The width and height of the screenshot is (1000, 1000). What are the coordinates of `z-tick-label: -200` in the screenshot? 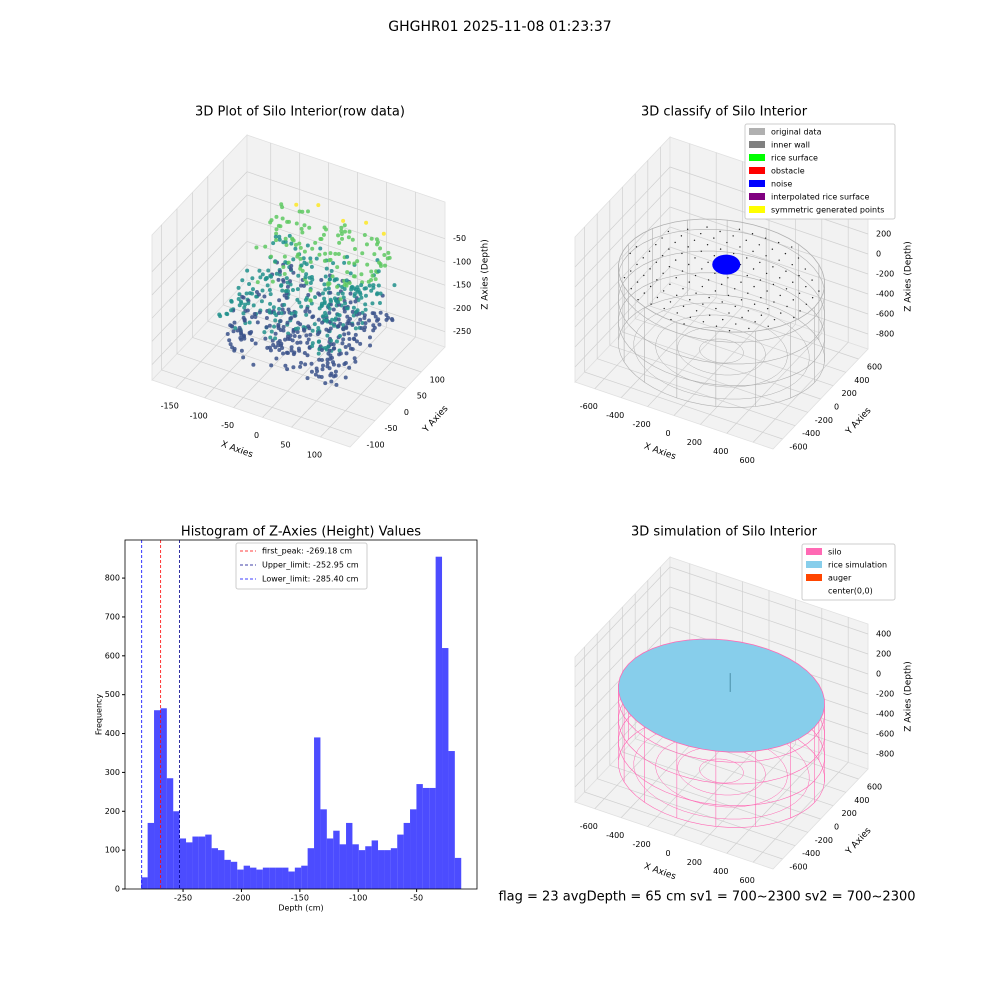 It's located at (885, 274).